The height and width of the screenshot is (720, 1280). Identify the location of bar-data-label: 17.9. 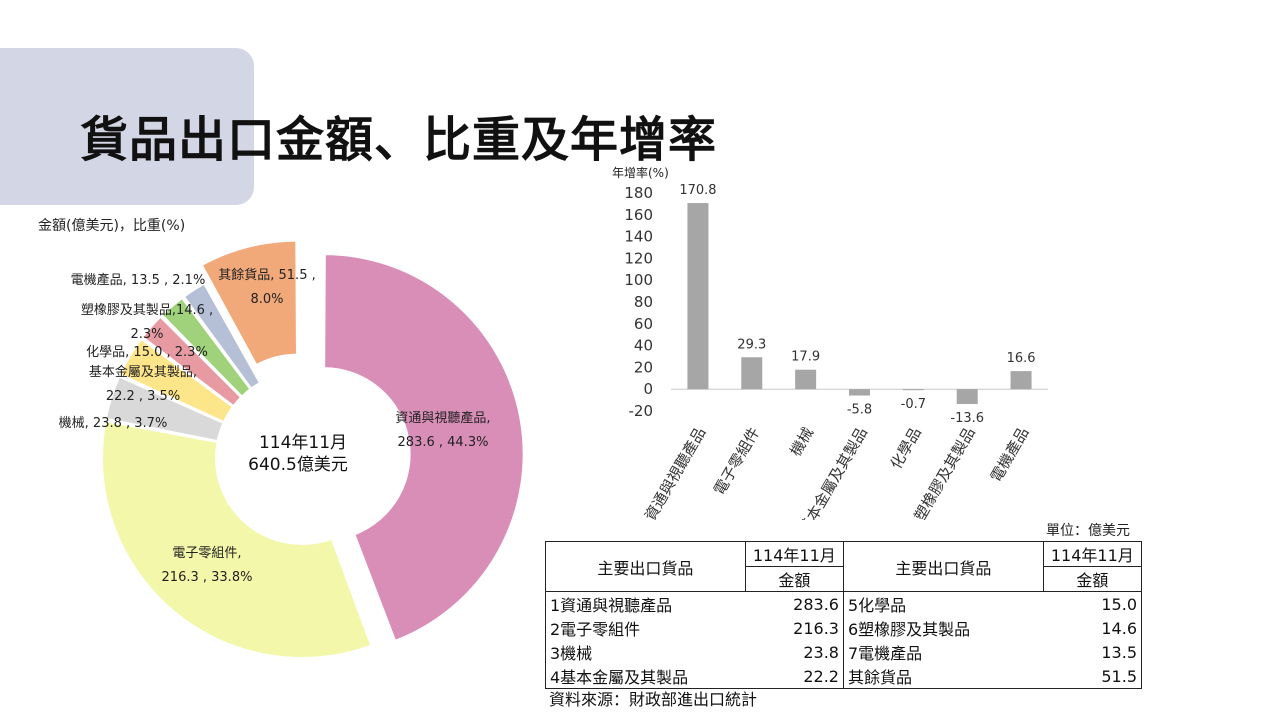
(805, 357).